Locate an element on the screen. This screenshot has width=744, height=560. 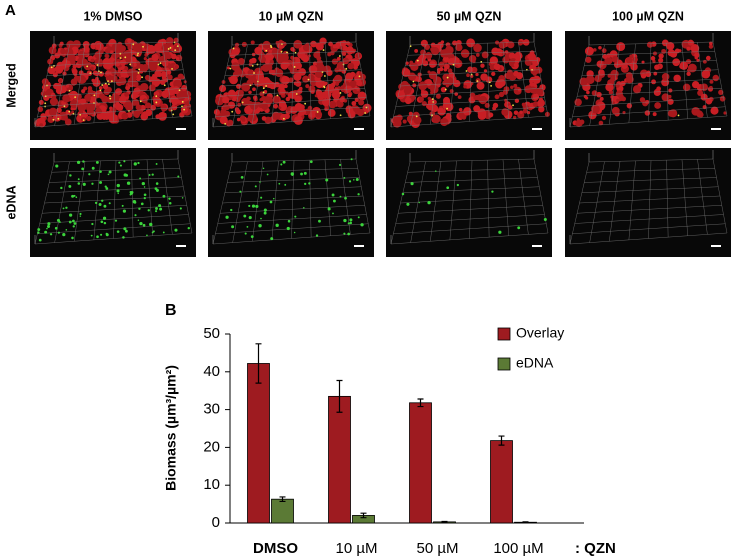
legend-swatch is located at coordinates (504, 334).